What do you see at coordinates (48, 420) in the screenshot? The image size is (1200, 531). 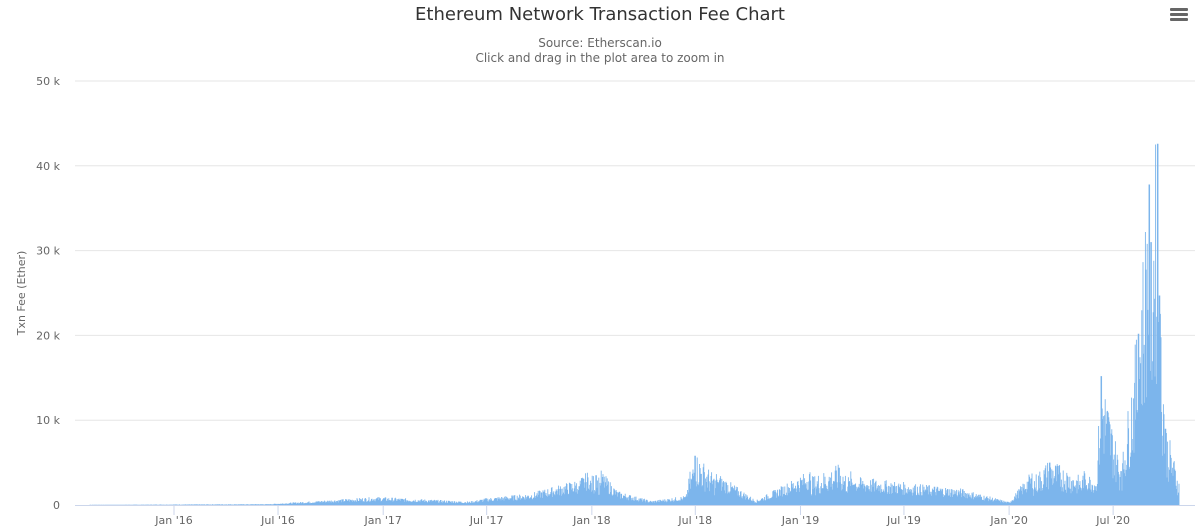 I see `y-tick-label: 10 k` at bounding box center [48, 420].